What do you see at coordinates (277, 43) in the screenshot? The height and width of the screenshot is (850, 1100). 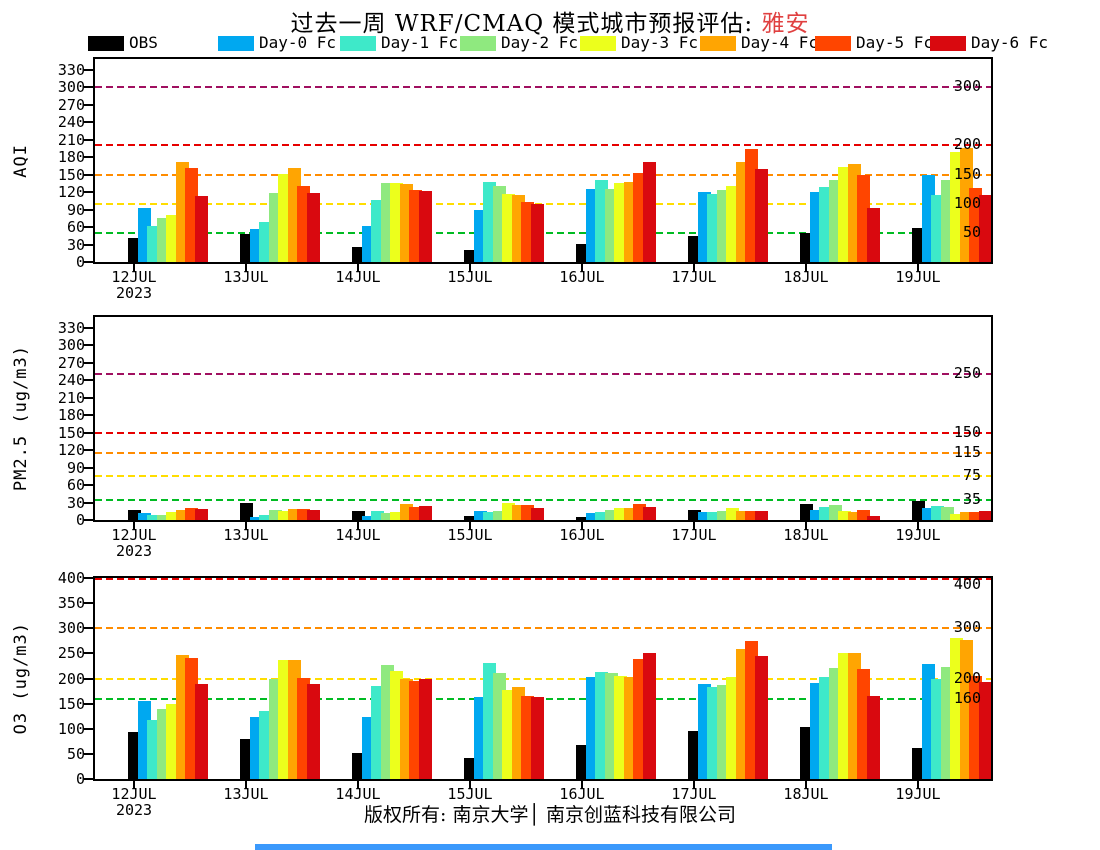 I see `legend-item-day-0-fc: Day-0 Fc` at bounding box center [277, 43].